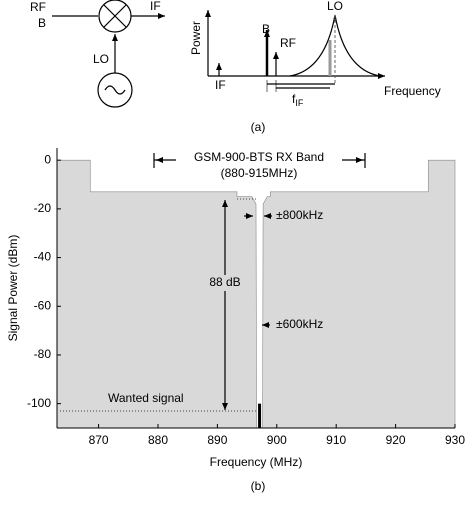 This screenshot has height=514, width=474. Describe the element at coordinates (412, 91) in the screenshot. I see `axis-label: Frequency` at that location.